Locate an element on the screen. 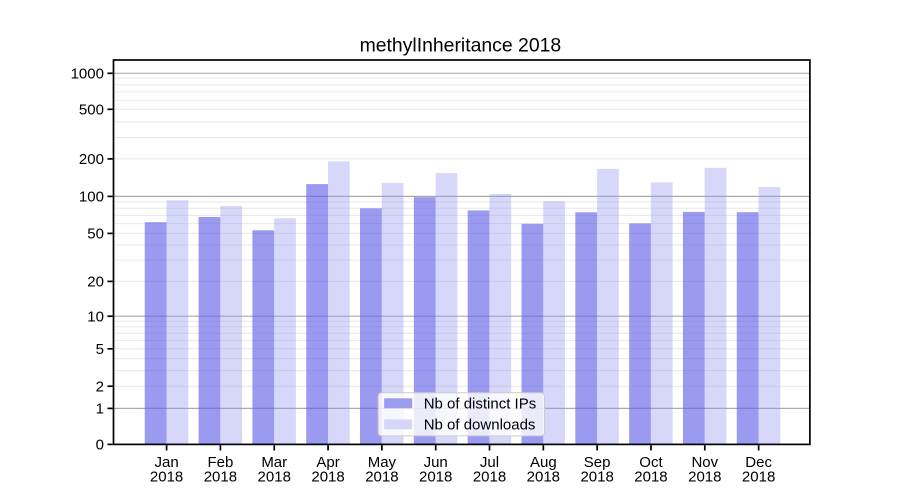  svg-text: 2 is located at coordinates (100, 386).